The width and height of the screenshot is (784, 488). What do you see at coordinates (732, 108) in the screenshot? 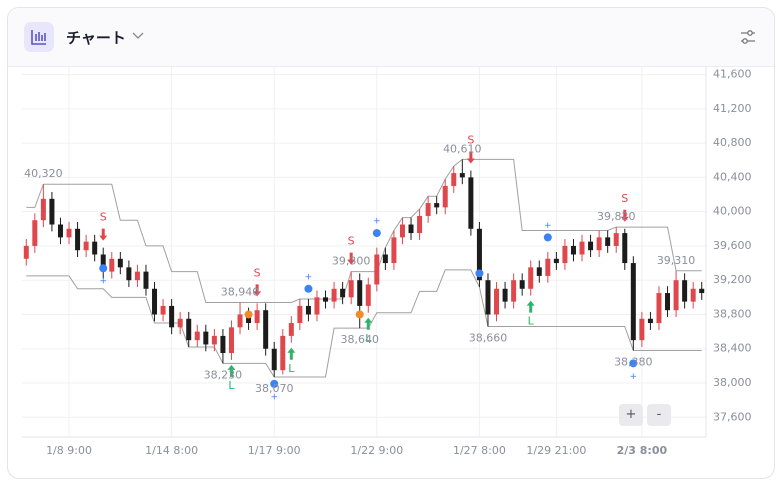
I see `y-tick-label: 41,200` at bounding box center [732, 108].